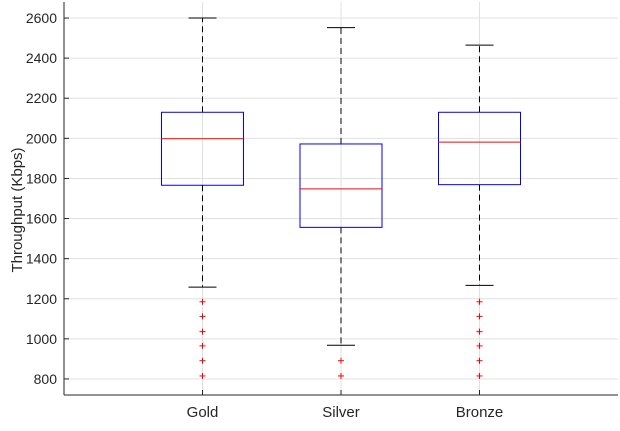 The height and width of the screenshot is (431, 620). Describe the element at coordinates (41, 178) in the screenshot. I see `y-tick-label: 1800` at that location.